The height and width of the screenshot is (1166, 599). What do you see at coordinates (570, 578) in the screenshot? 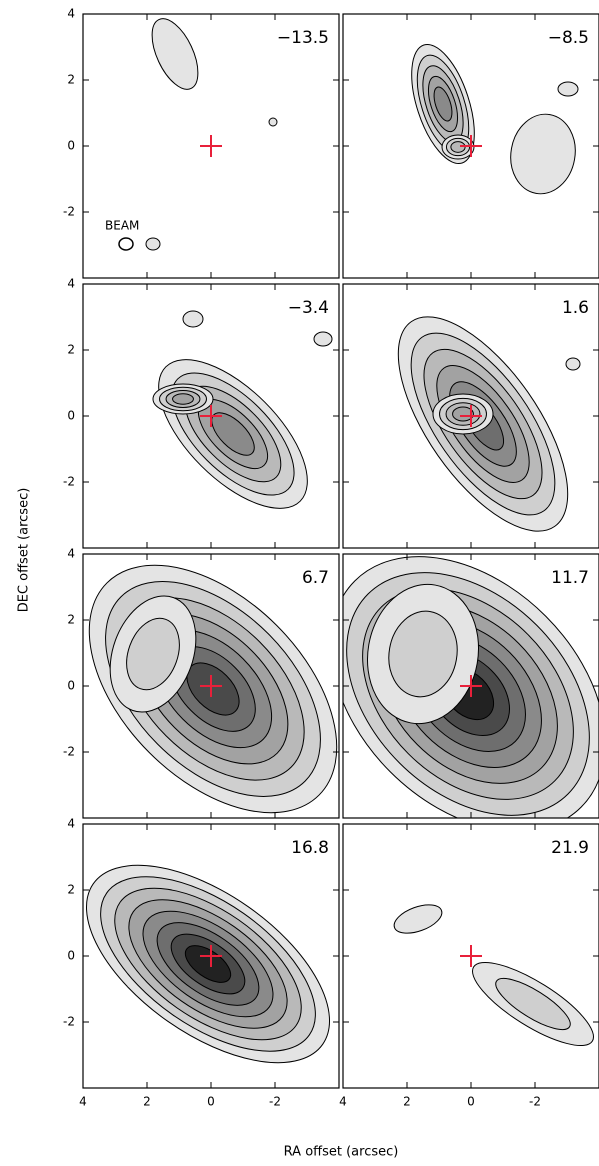
I see `panel-label: 11.7` at bounding box center [570, 578].